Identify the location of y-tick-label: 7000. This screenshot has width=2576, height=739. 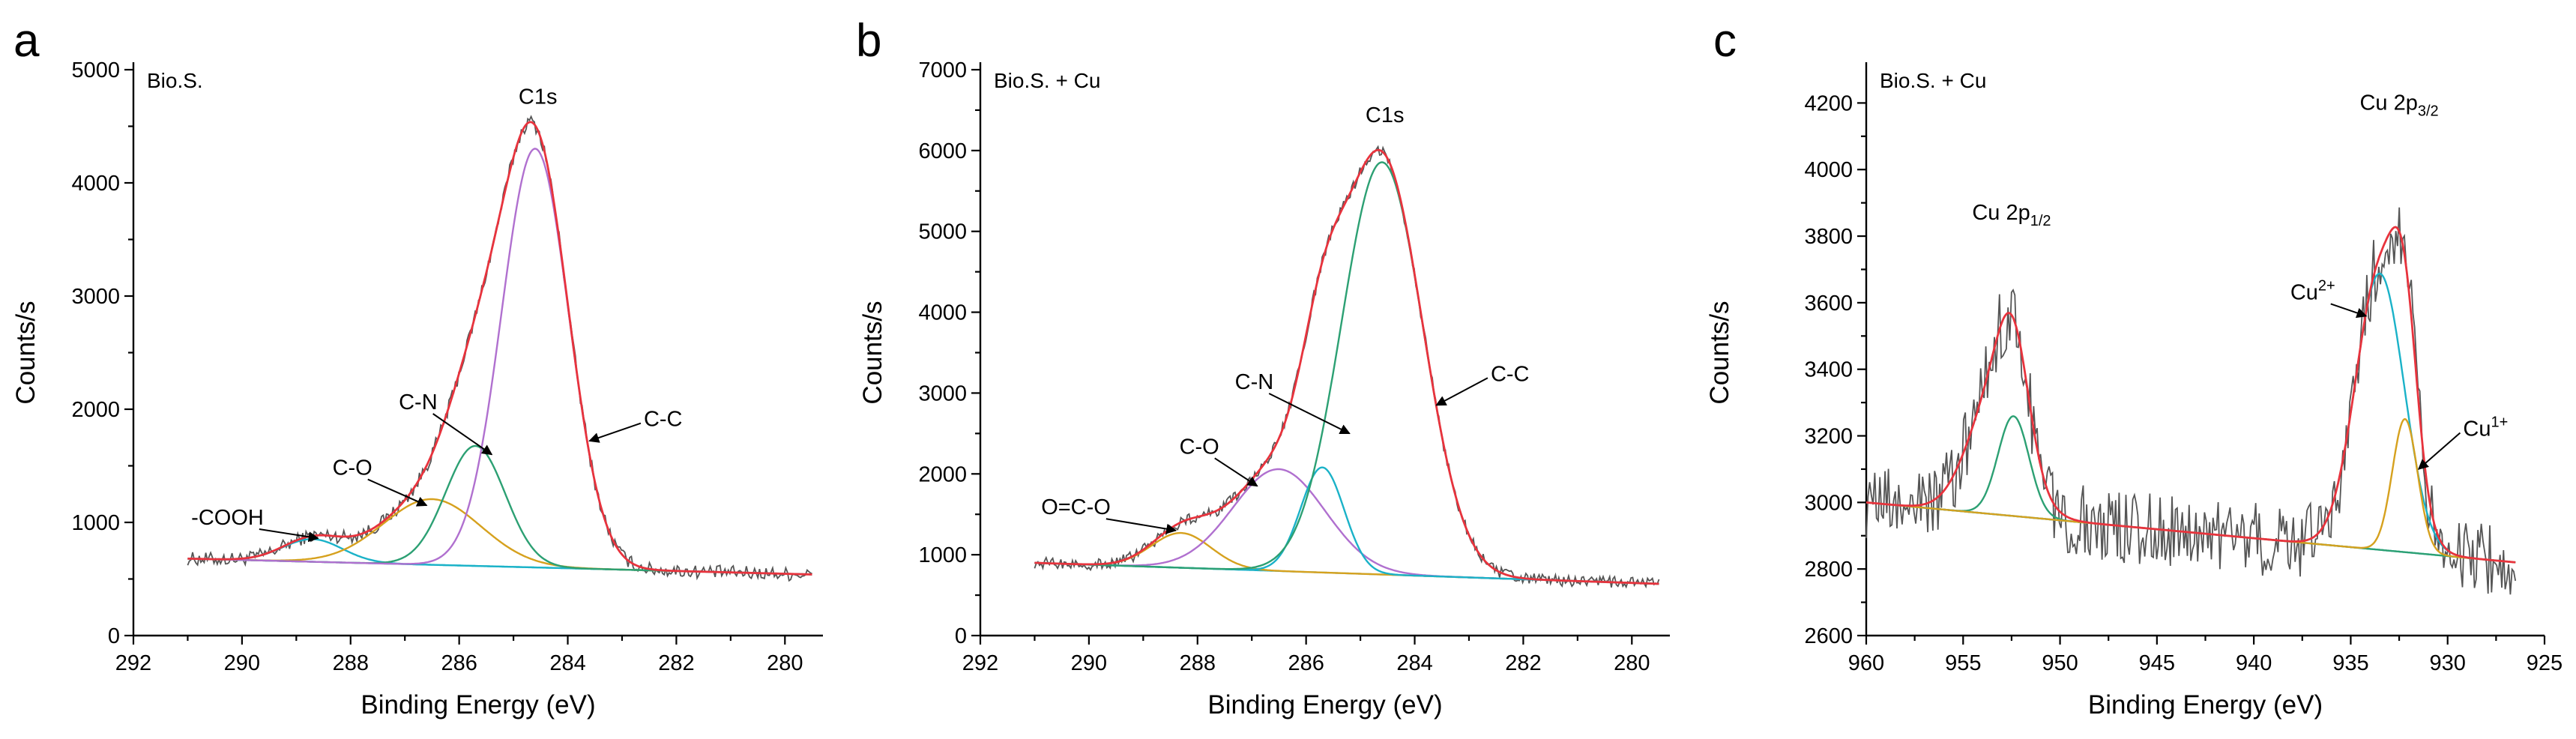
(943, 70).